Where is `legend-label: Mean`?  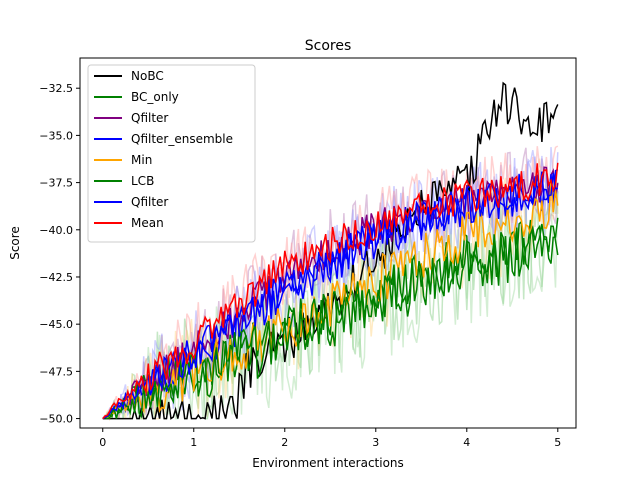
legend-label: Mean is located at coordinates (147, 223).